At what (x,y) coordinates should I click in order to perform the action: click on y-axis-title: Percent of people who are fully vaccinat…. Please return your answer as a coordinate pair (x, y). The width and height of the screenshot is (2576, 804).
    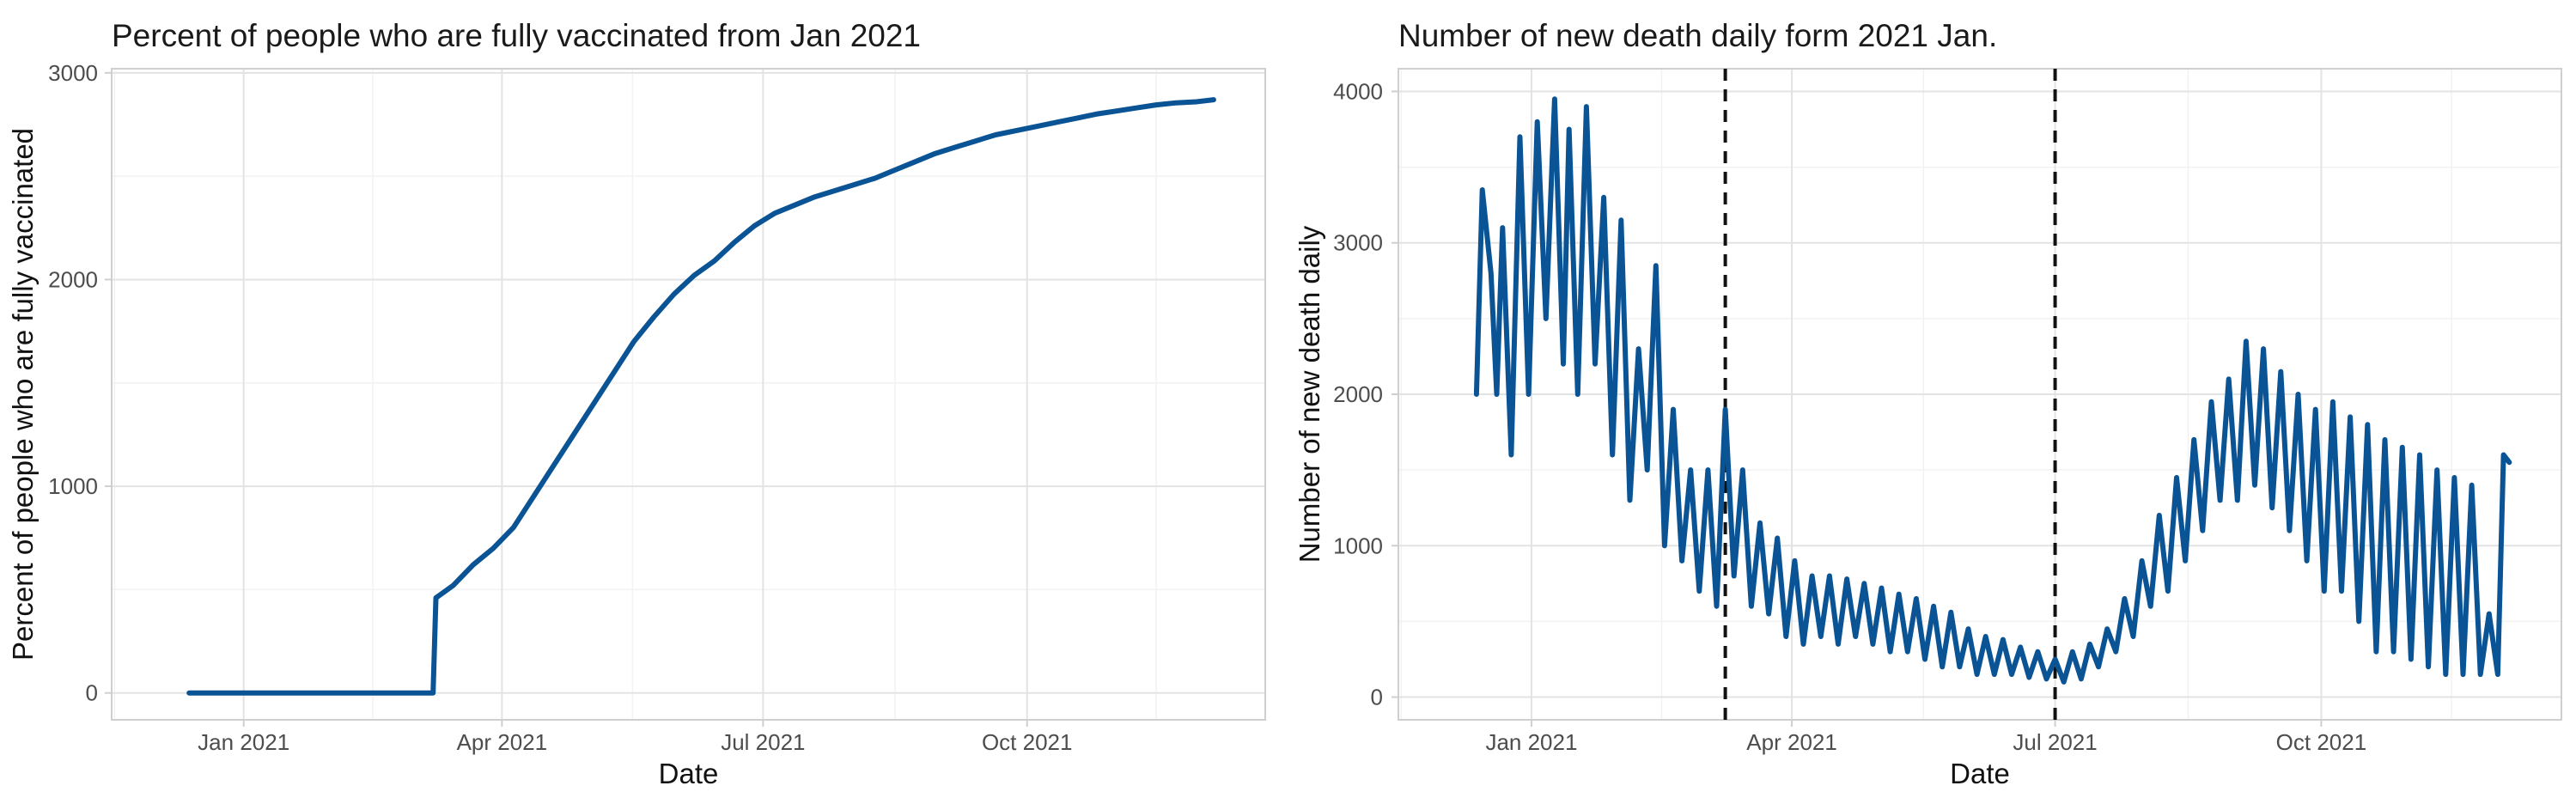
    Looking at the image, I should click on (23, 394).